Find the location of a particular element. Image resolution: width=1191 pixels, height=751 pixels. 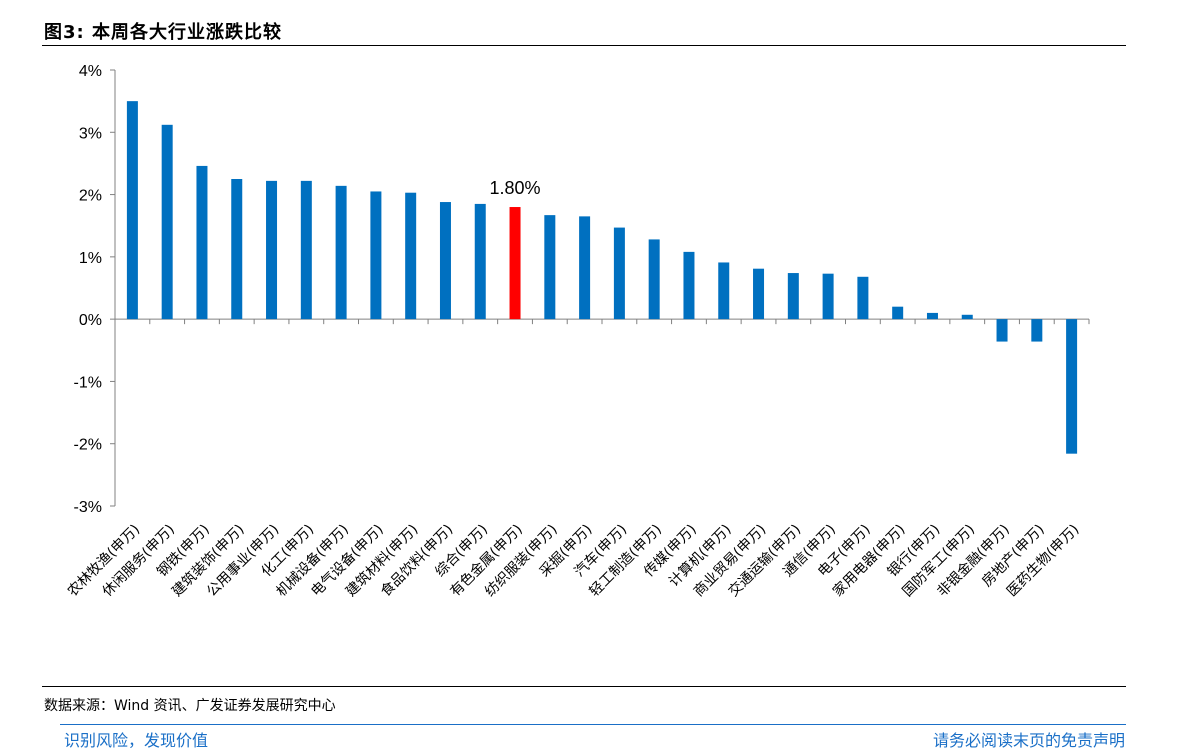

y-tick-label: 1% is located at coordinates (90, 258).